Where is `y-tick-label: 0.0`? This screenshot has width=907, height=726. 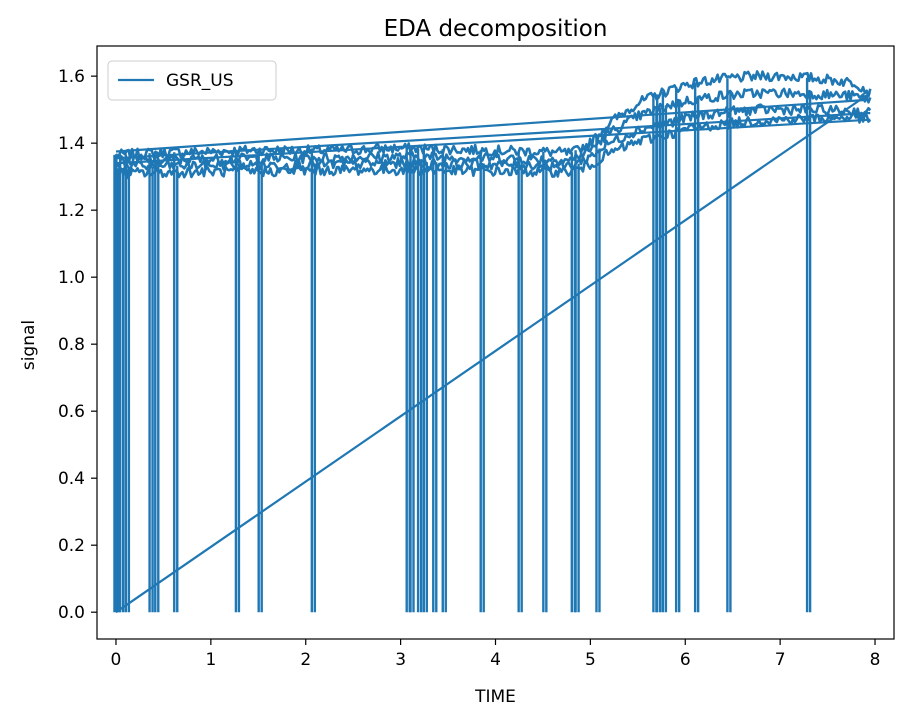 y-tick-label: 0.0 is located at coordinates (71, 613).